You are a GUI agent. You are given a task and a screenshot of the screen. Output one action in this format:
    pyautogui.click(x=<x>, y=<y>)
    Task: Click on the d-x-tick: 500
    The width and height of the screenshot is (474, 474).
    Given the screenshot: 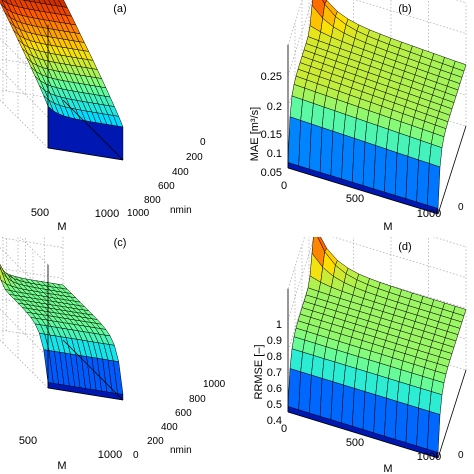 What is the action you would take?
    pyautogui.click(x=355, y=443)
    